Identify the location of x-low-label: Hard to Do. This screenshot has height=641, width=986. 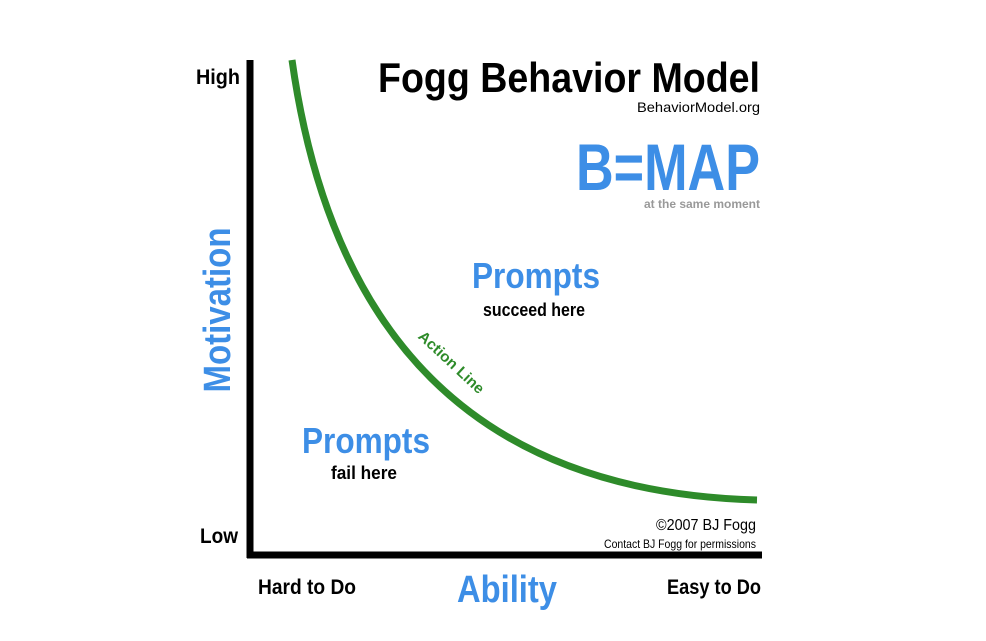
(307, 587).